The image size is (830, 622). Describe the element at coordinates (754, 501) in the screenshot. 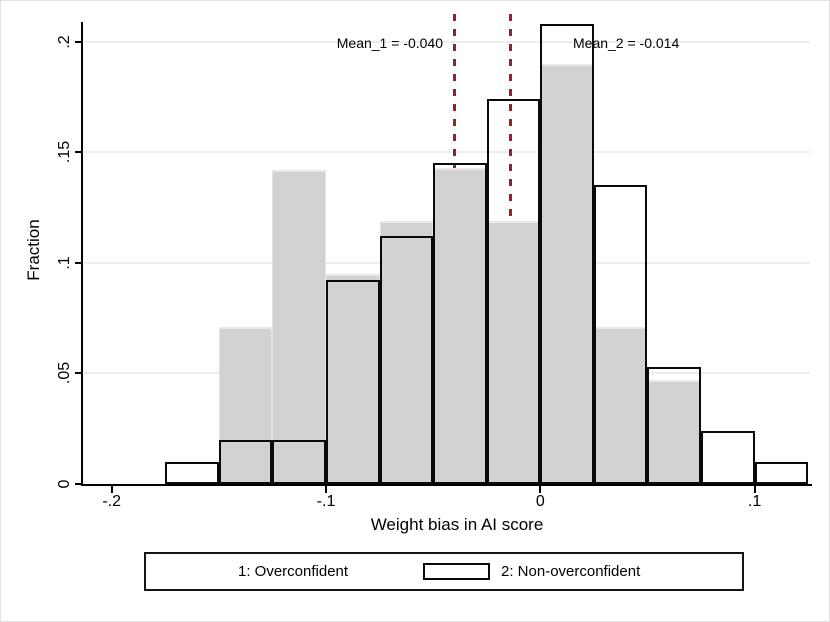

I see `x-tick-label: .1` at that location.